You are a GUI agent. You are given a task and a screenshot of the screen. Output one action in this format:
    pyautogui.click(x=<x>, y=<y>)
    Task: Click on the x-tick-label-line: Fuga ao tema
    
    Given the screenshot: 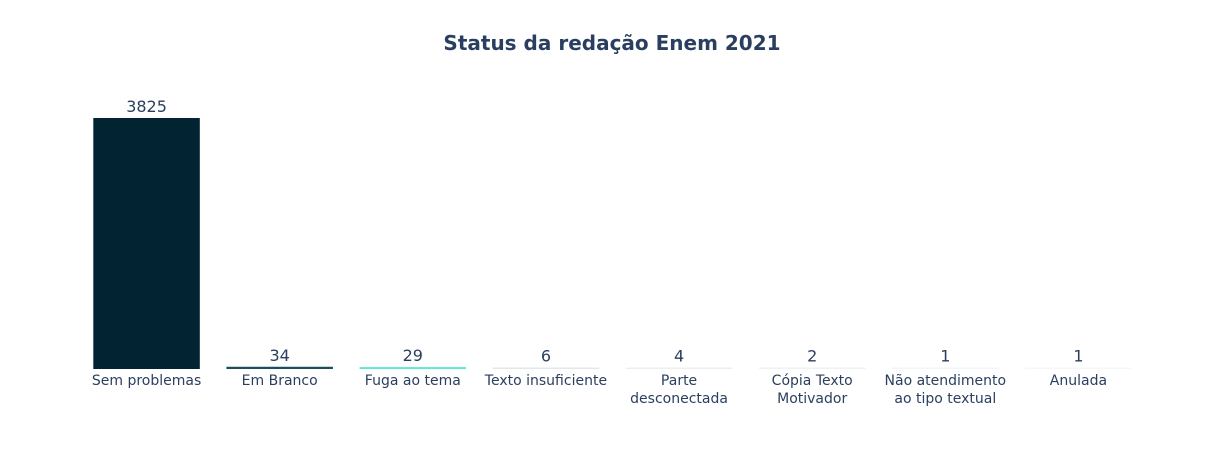 What is the action you would take?
    pyautogui.click(x=413, y=381)
    